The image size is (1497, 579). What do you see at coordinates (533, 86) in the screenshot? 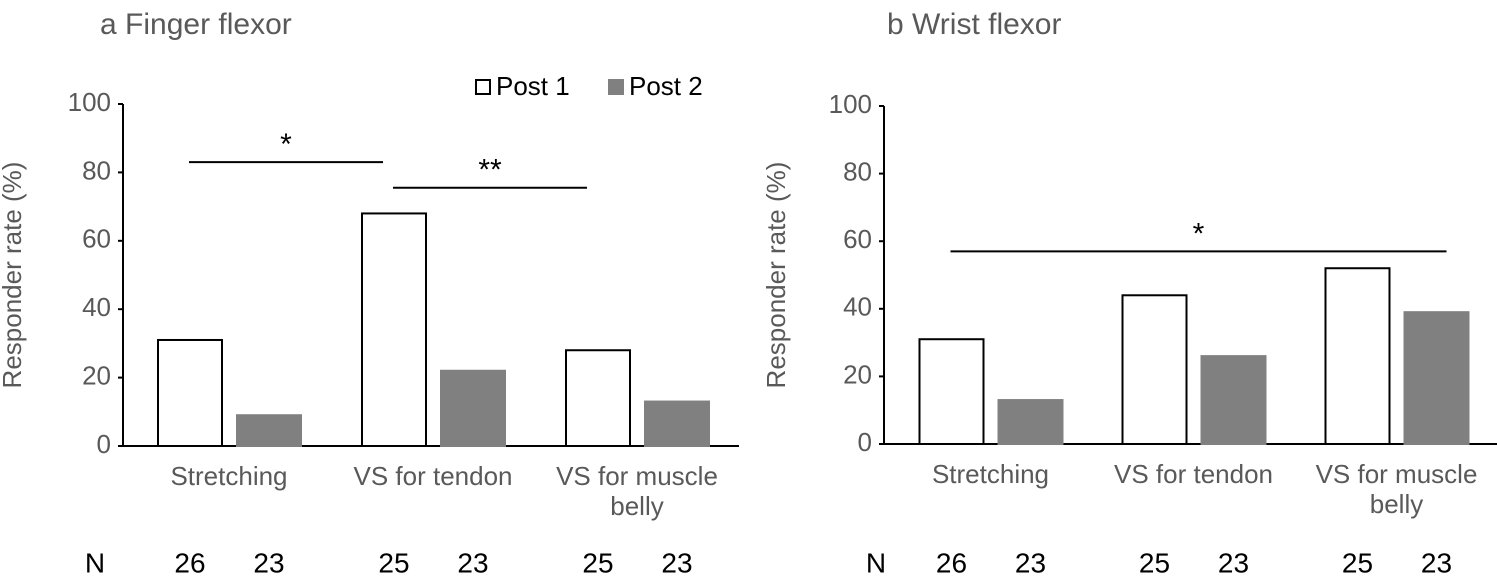
I see `legend-label: Post 1` at bounding box center [533, 86].